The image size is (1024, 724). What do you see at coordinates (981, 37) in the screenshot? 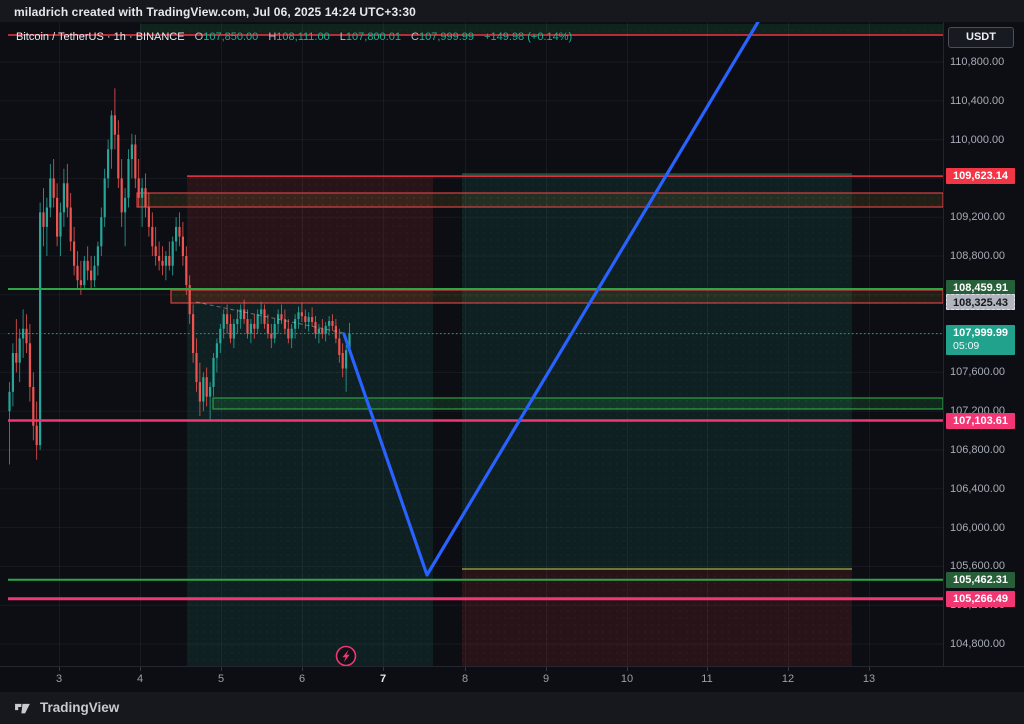
I see `currency-toggle-button: USDT` at bounding box center [981, 37].